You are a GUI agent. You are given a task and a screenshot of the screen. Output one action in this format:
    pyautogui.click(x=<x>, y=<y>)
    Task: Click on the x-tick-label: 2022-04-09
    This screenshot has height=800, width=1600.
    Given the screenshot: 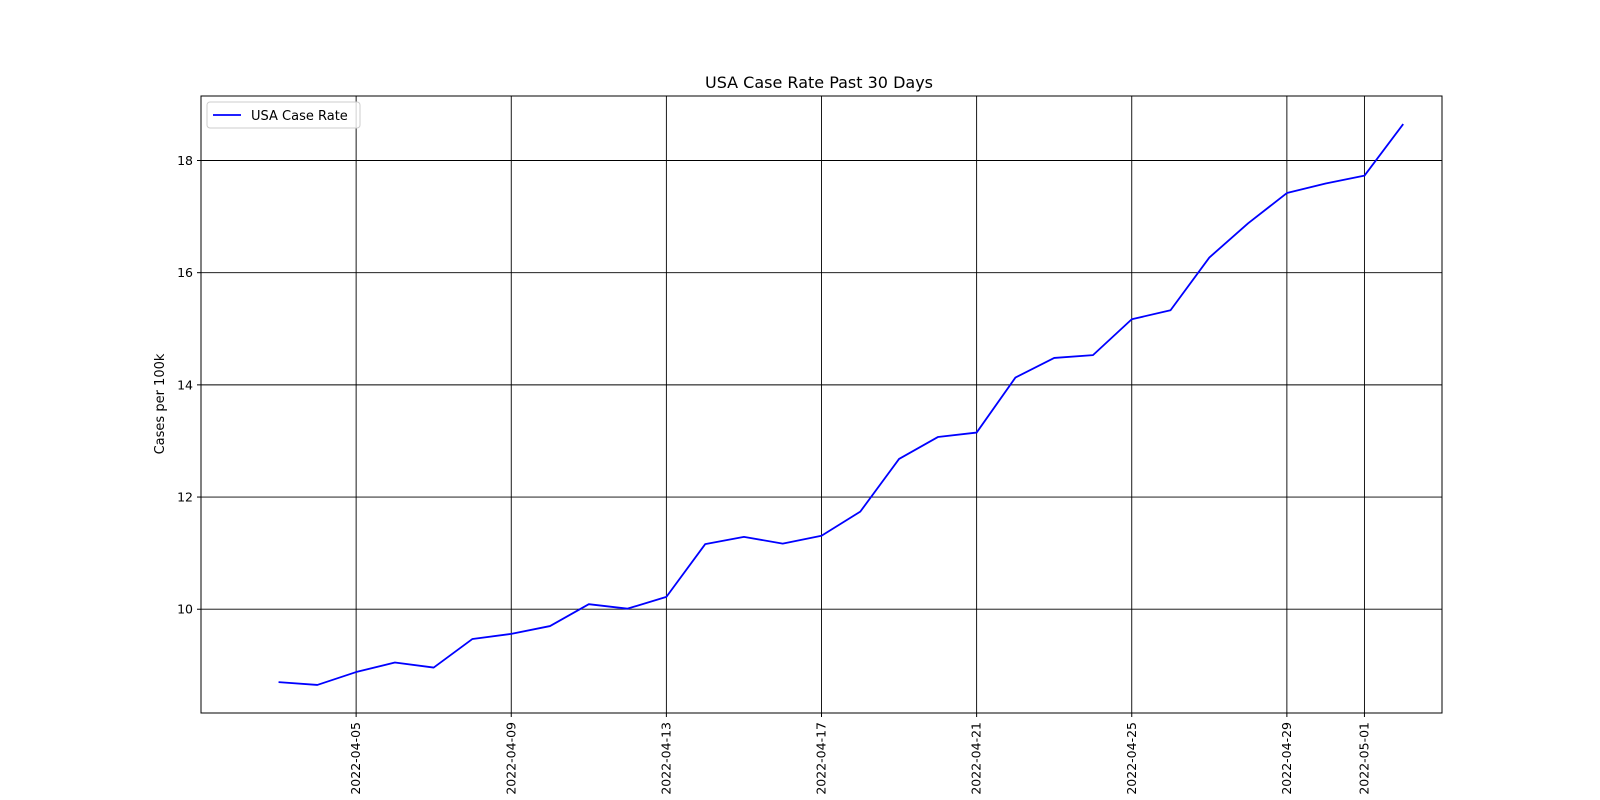 What is the action you would take?
    pyautogui.click(x=510, y=758)
    